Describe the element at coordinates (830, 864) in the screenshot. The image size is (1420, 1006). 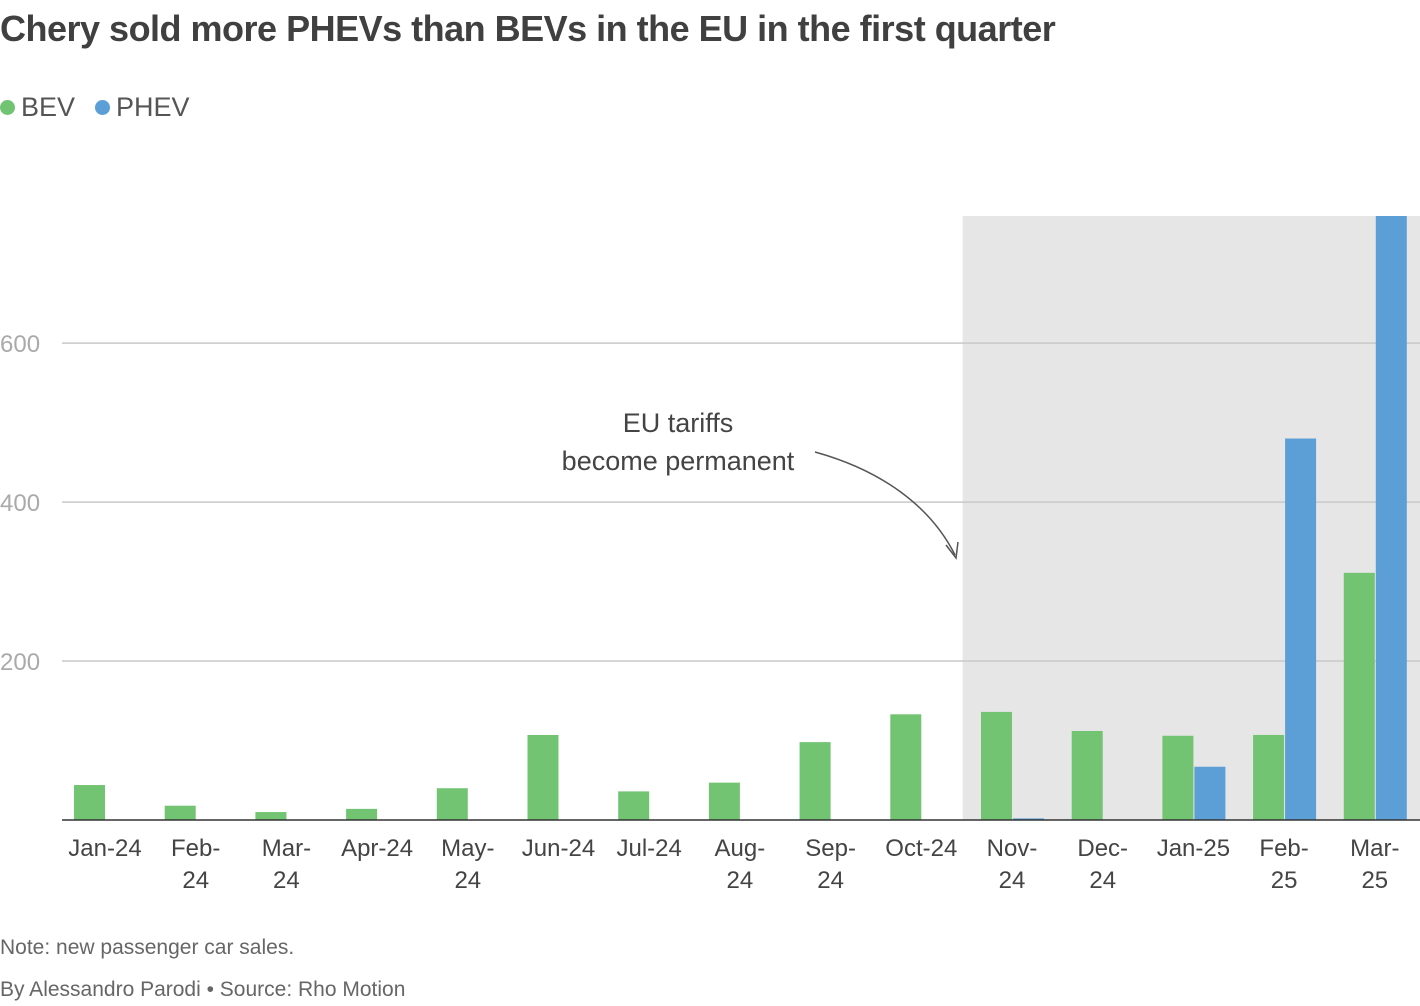
I see `x-tick-label: Sep-24` at that location.